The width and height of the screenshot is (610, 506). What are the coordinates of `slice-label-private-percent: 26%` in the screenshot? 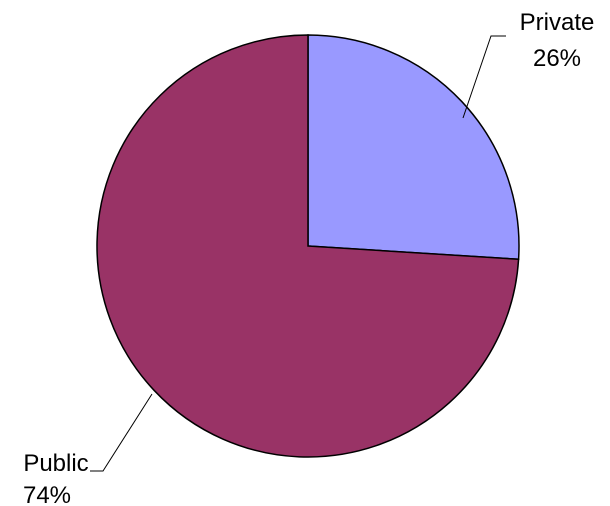 It's located at (557, 58).